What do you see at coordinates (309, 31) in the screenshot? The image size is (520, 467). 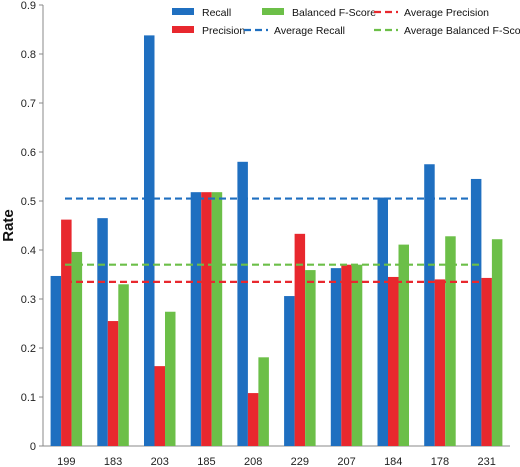 I see `legend-label-average-recall: Average Recall` at bounding box center [309, 31].